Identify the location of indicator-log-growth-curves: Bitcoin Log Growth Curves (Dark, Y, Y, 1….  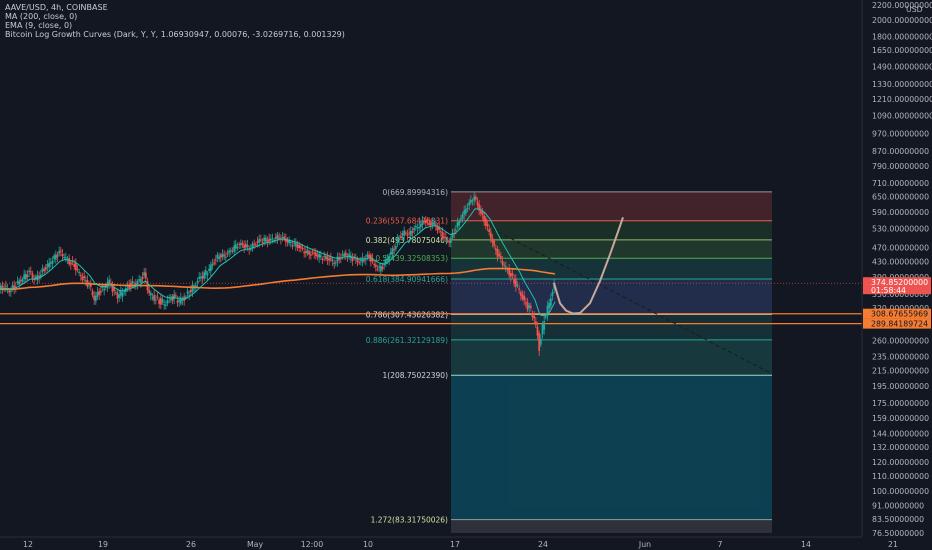
(175, 34).